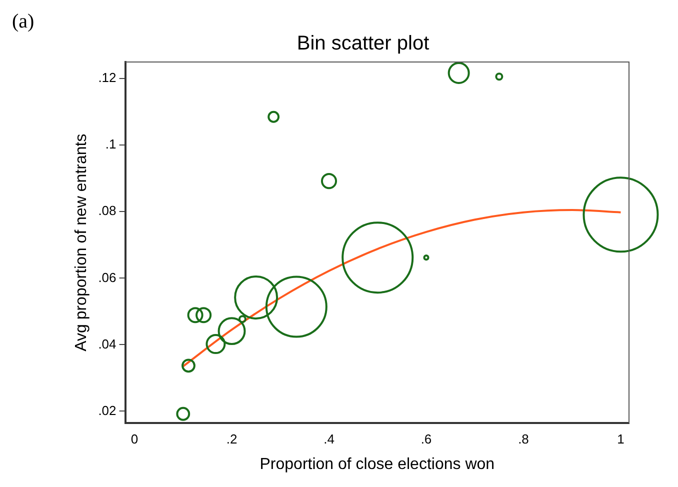 This screenshot has height=487, width=678. I want to click on y-tick-label: .04, so click(107, 344).